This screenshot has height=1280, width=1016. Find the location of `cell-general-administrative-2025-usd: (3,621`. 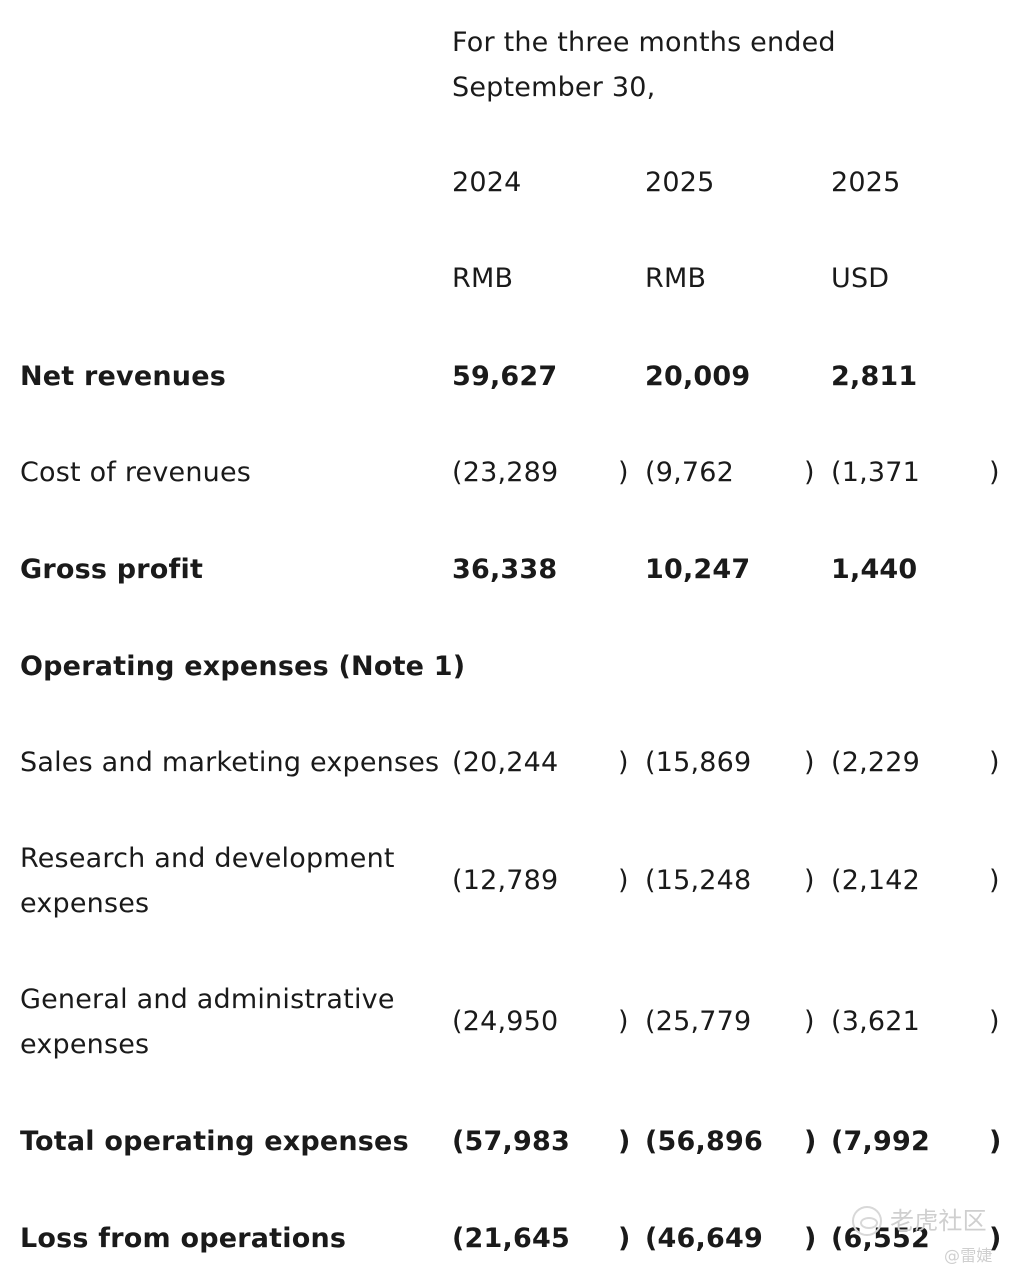

cell-general-administrative-2025-usd: (3,621 is located at coordinates (876, 1021).